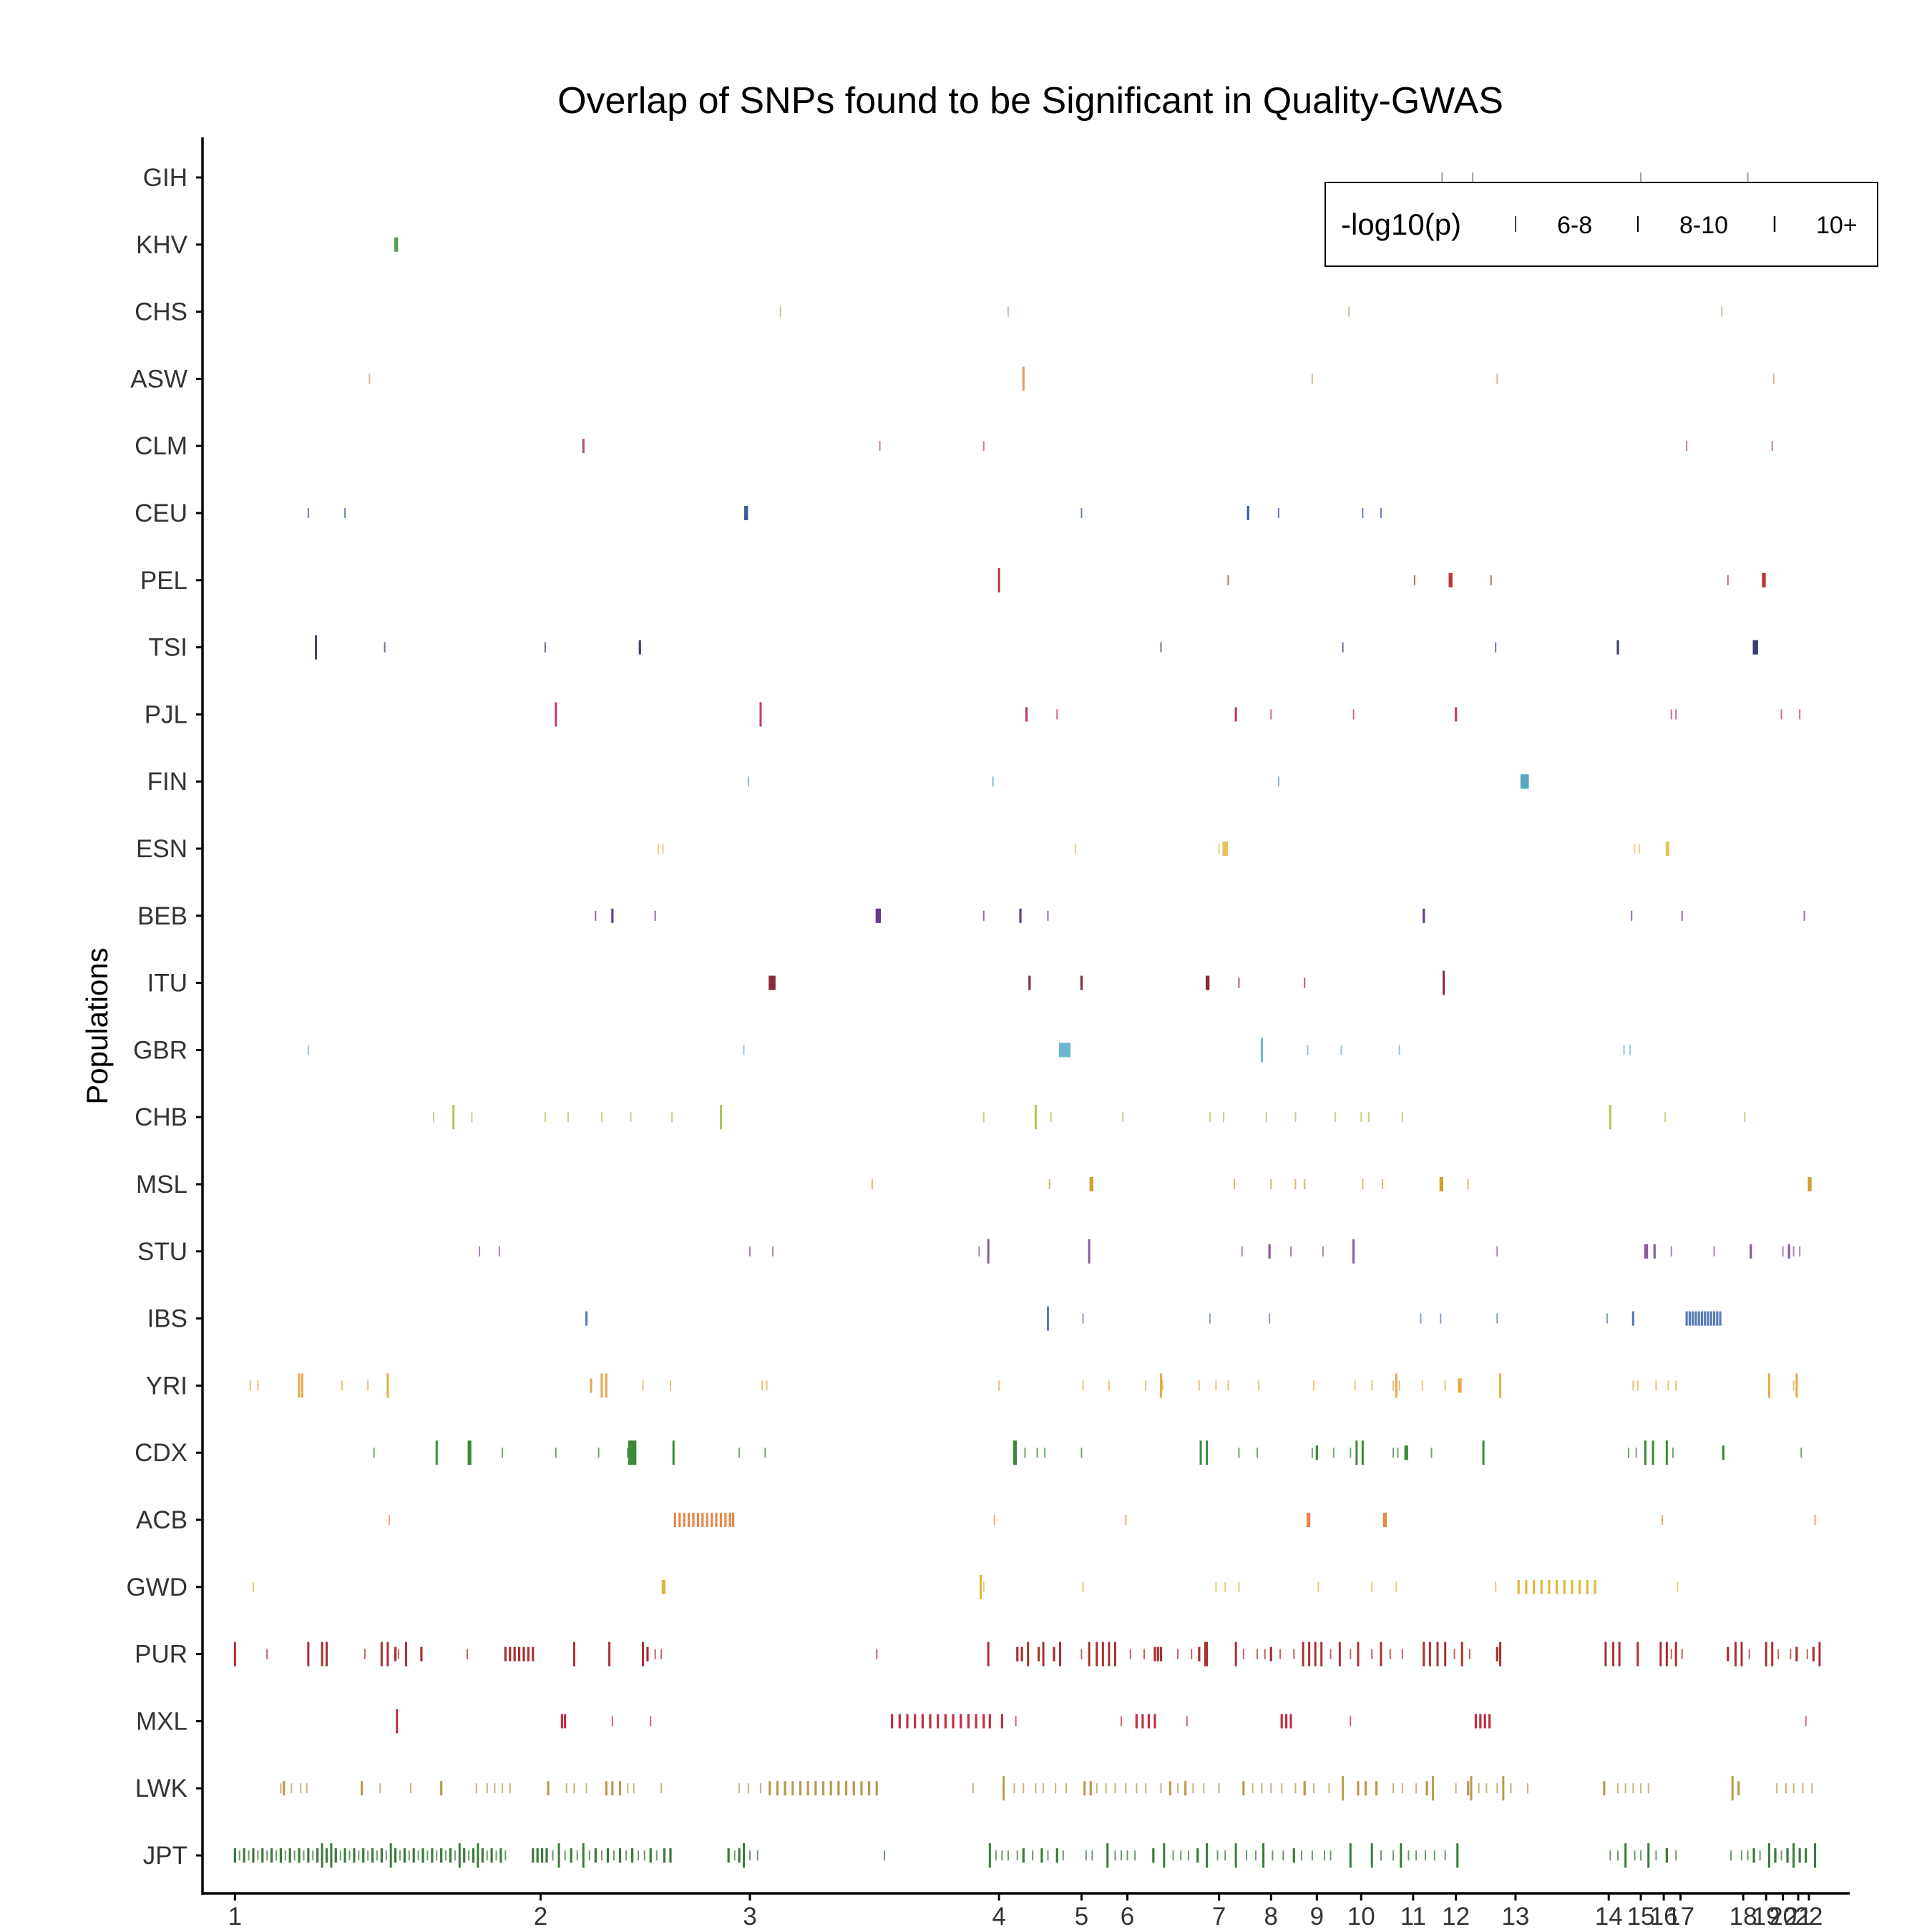  I want to click on x-tick-label-chr12: 12, so click(1456, 1917).